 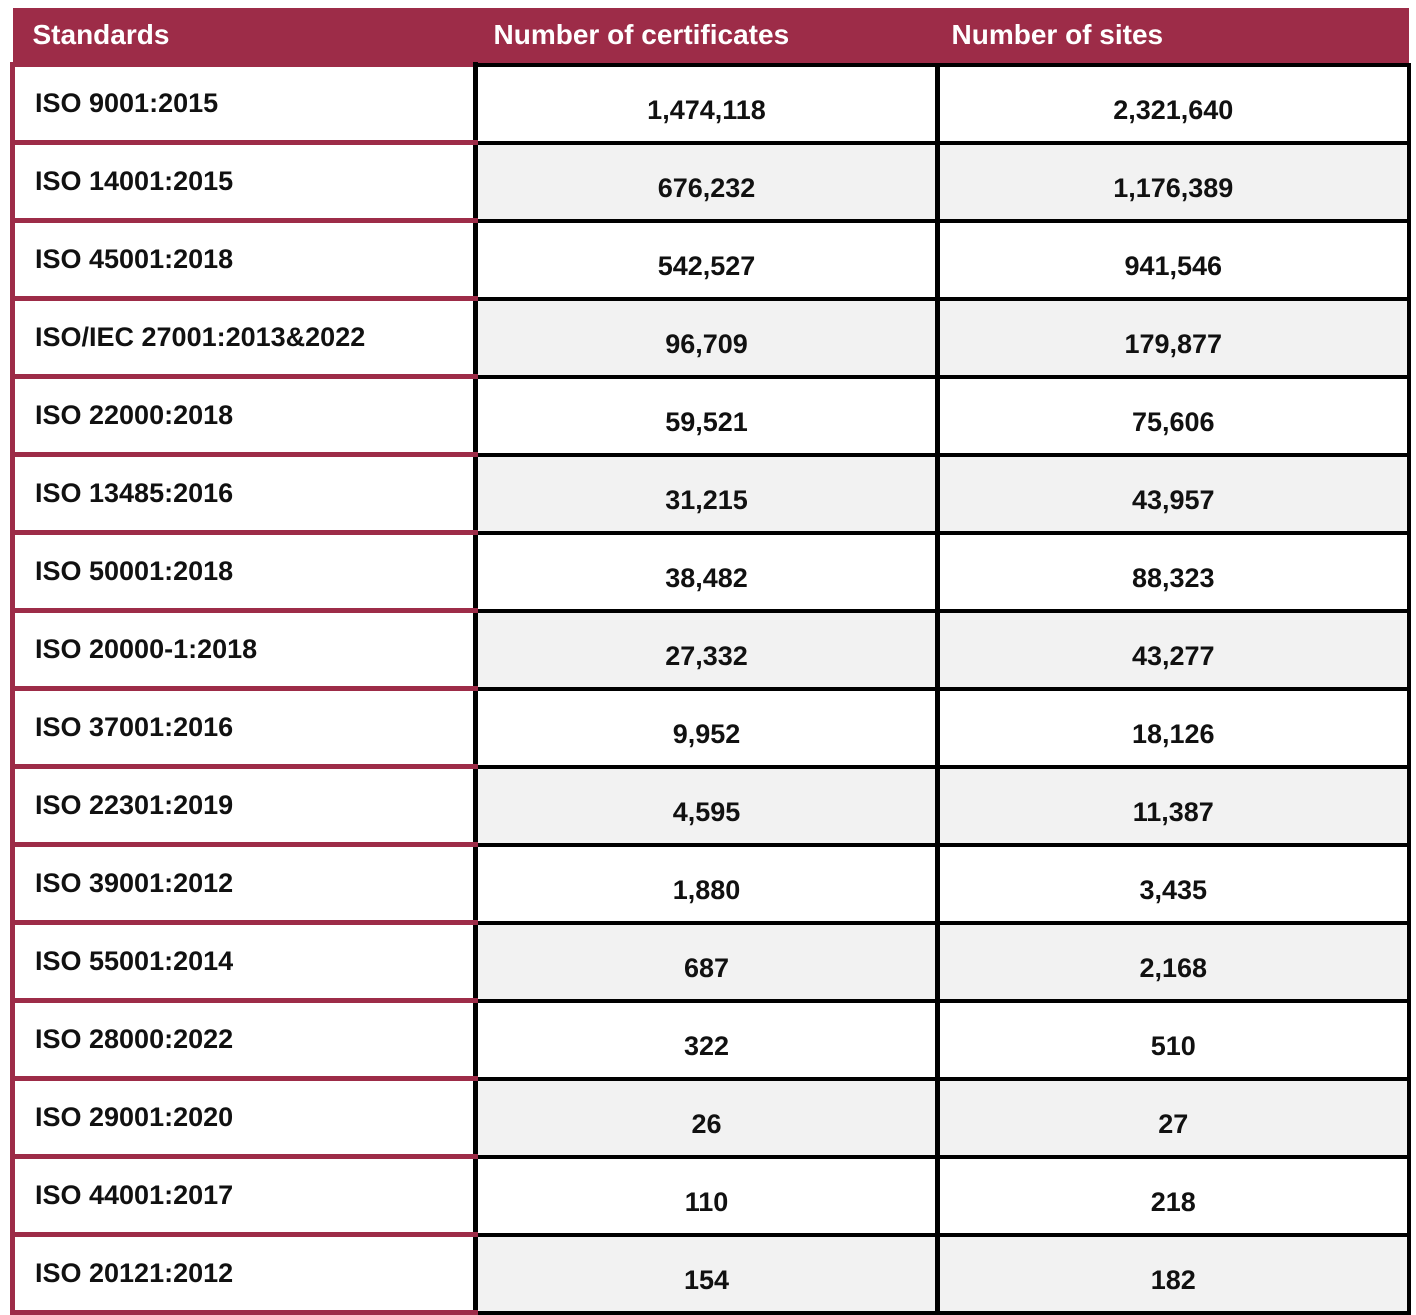 What do you see at coordinates (706, 259) in the screenshot?
I see `certificates-cell: 542,527` at bounding box center [706, 259].